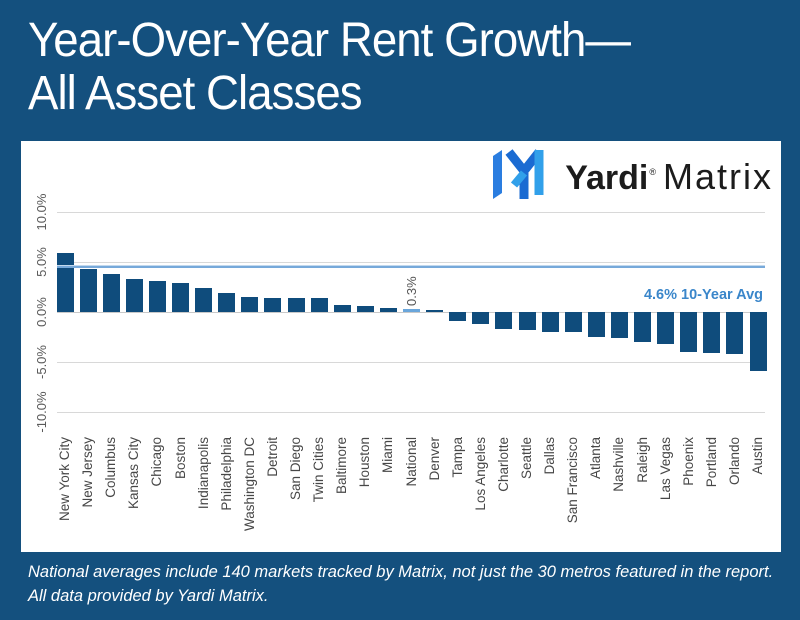 The height and width of the screenshot is (620, 800). I want to click on x-axis-category-label: Nashville, so click(619, 464).